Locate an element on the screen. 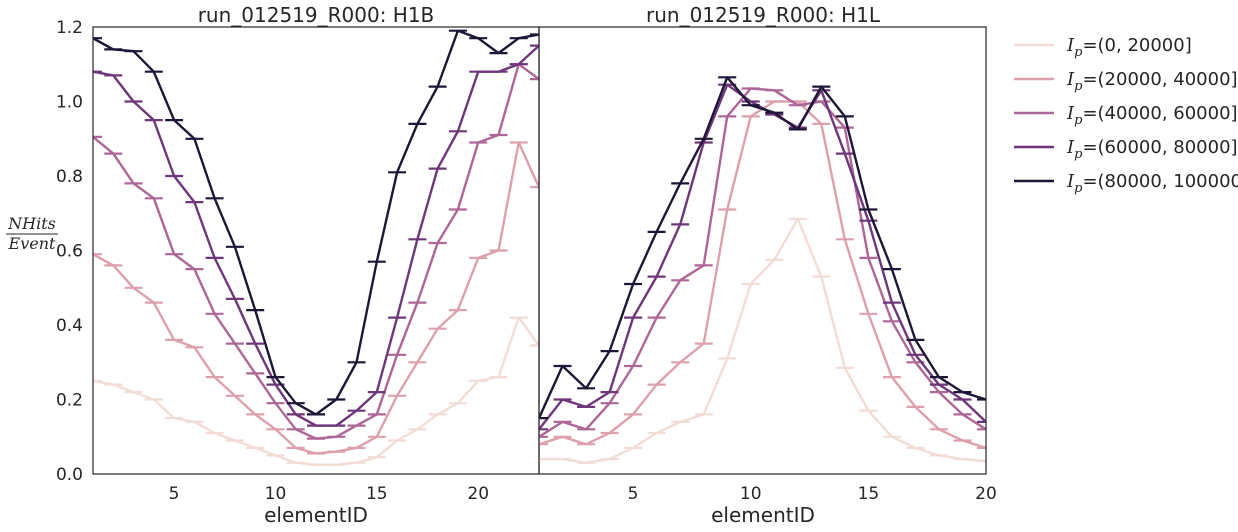 The image size is (1238, 532). y-tick-label: 0.8 is located at coordinates (69, 177).